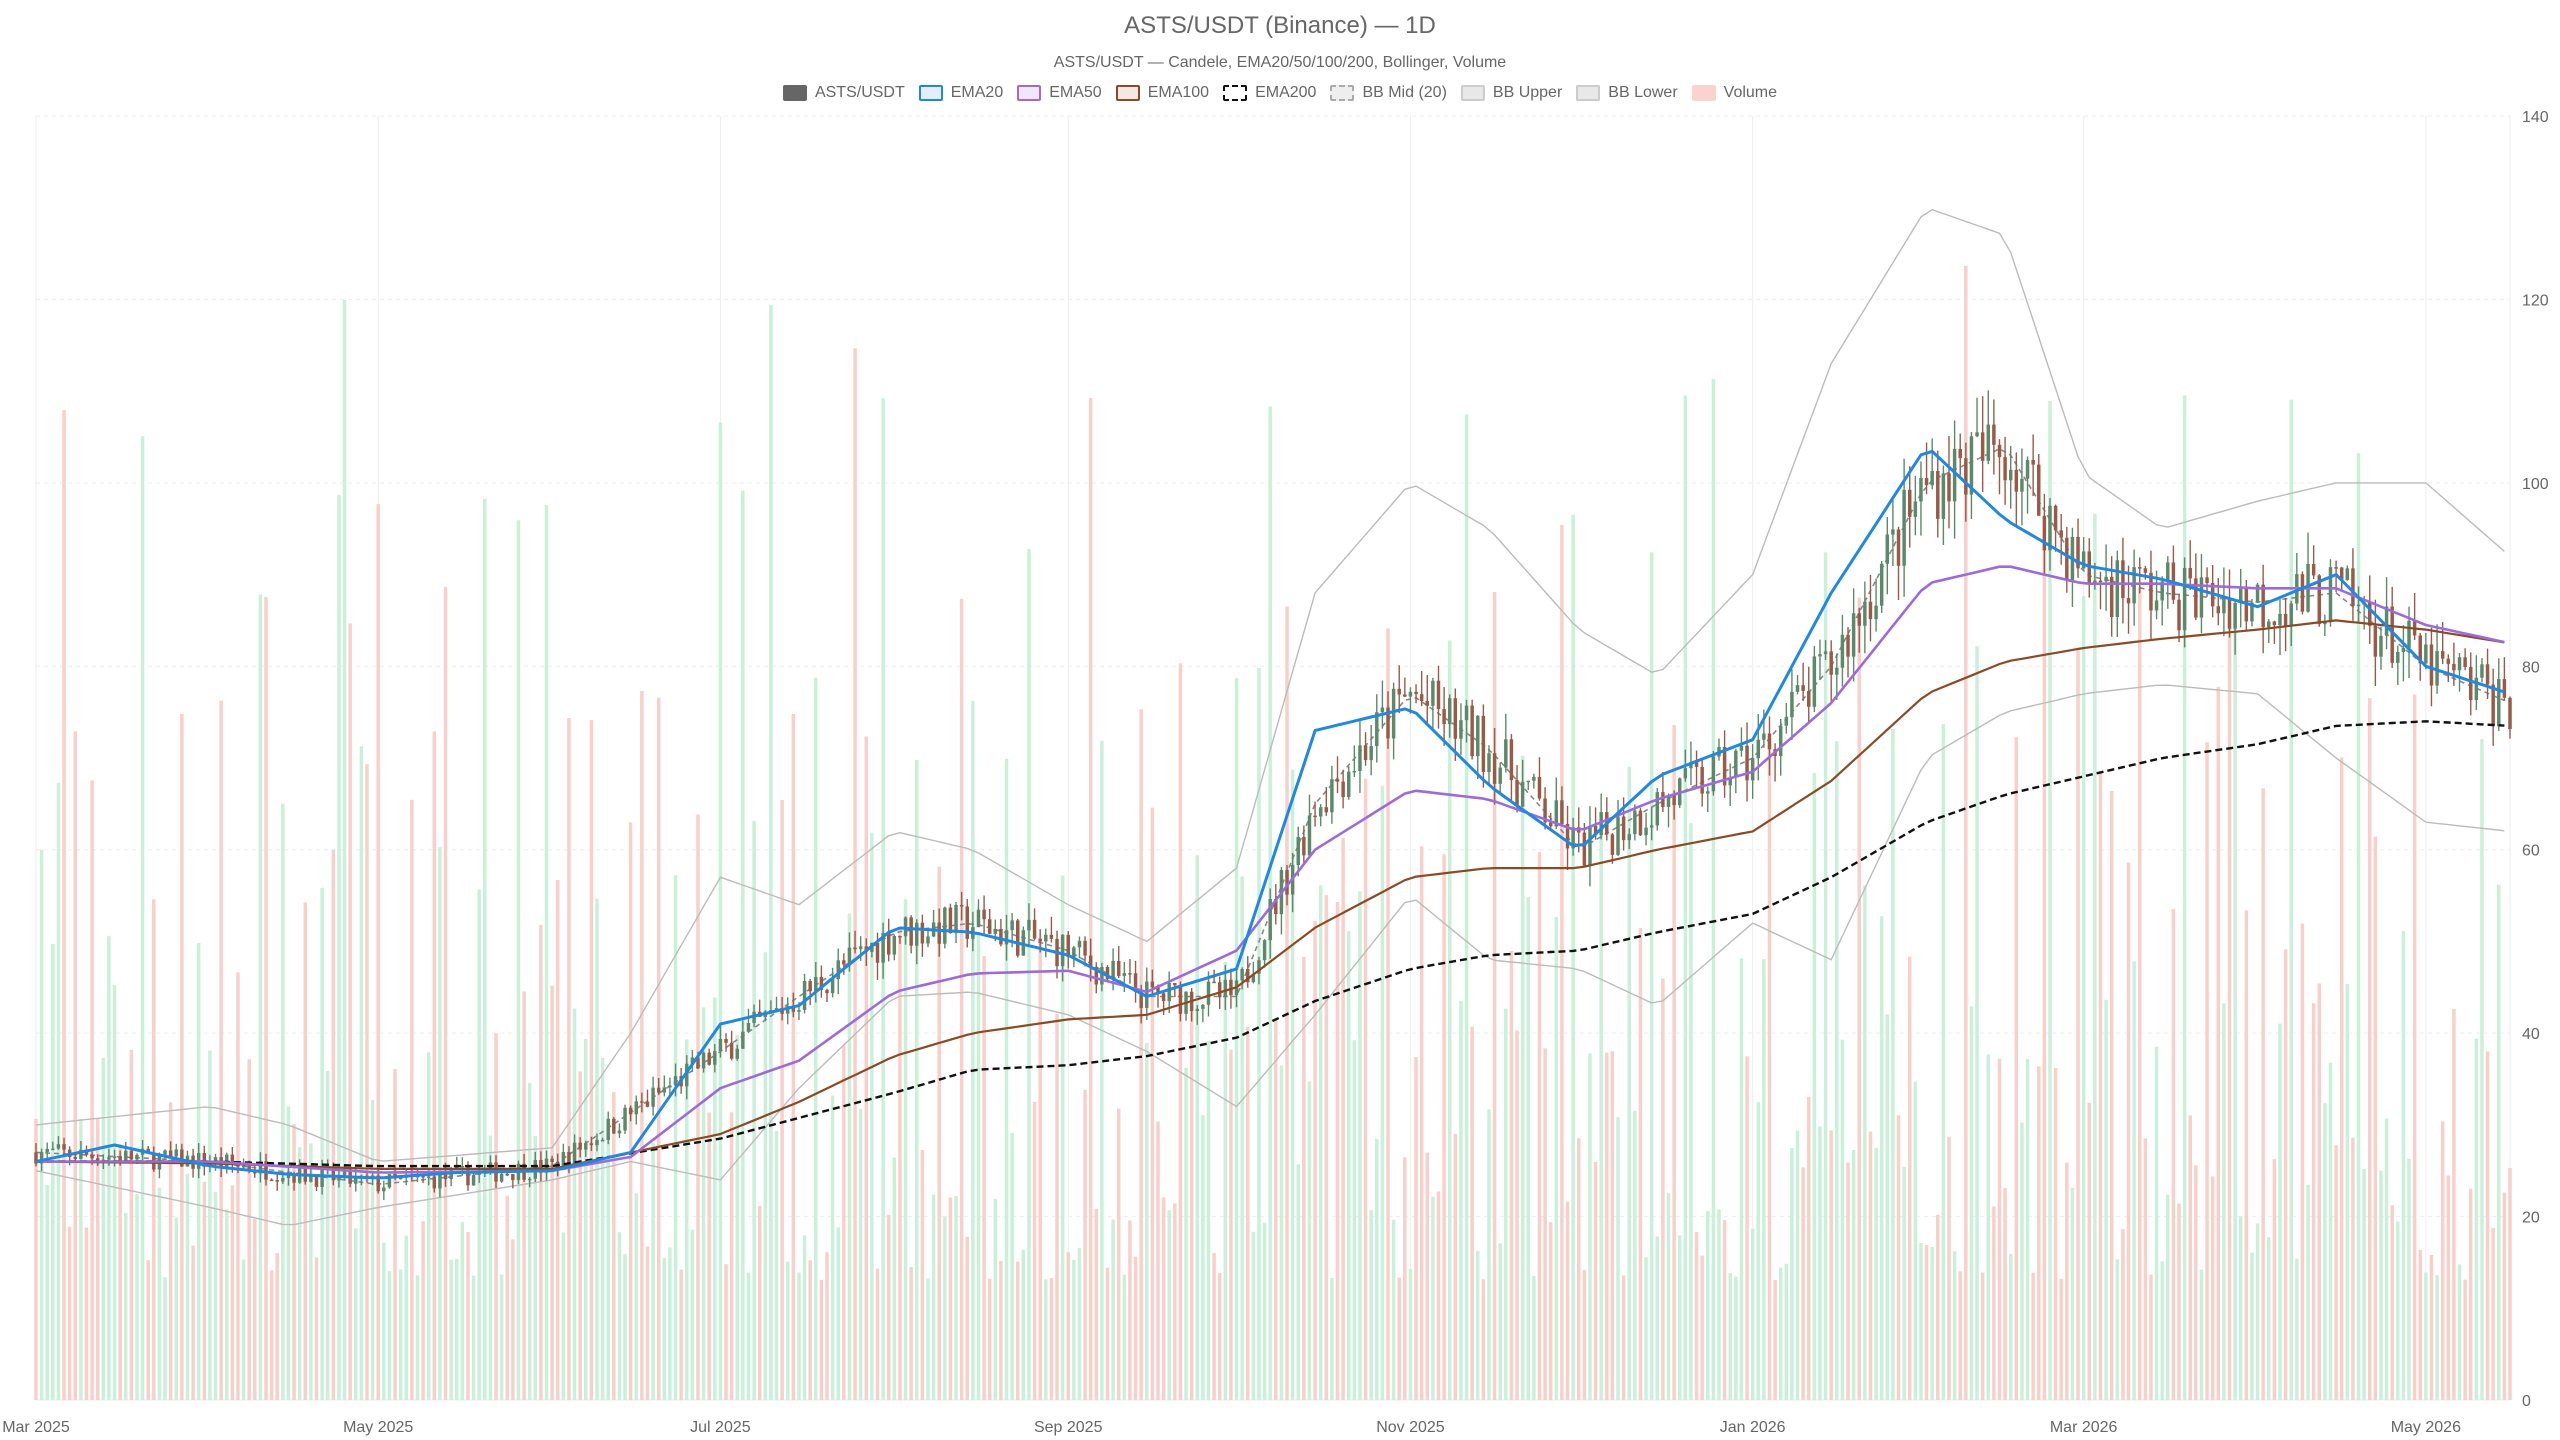  I want to click on legend-item: BB Mid (20), so click(1388, 93).